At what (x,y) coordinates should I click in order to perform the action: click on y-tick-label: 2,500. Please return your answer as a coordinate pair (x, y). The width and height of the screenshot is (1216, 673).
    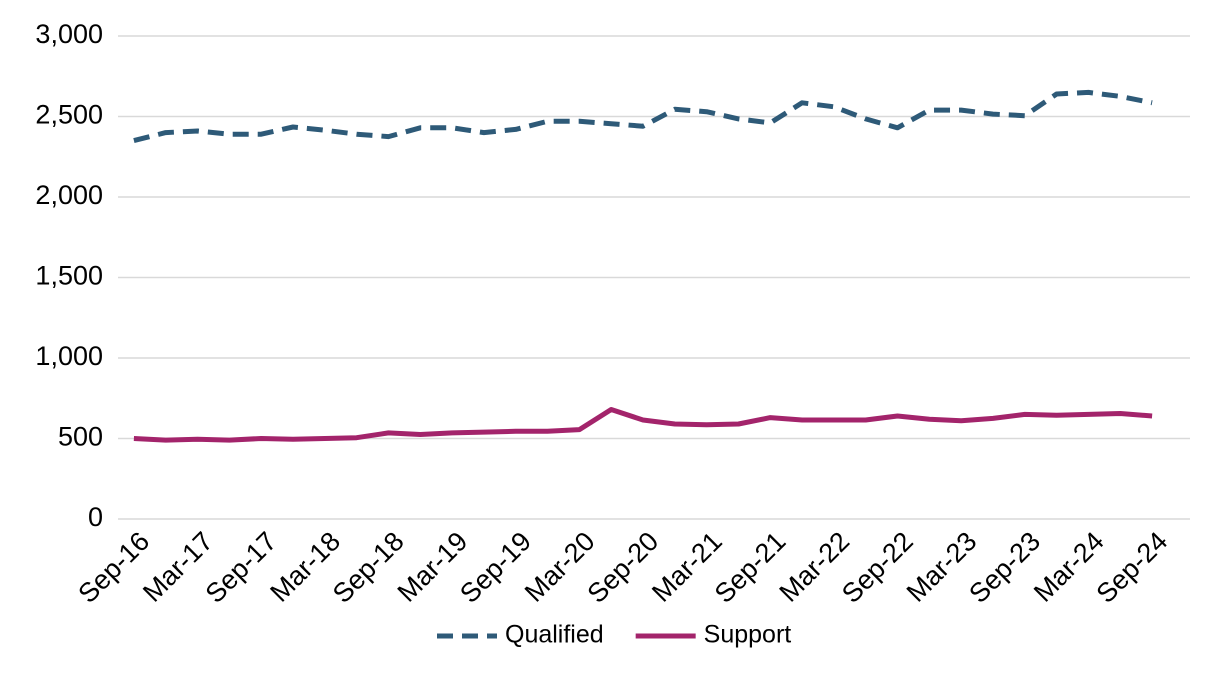
    Looking at the image, I should click on (69, 115).